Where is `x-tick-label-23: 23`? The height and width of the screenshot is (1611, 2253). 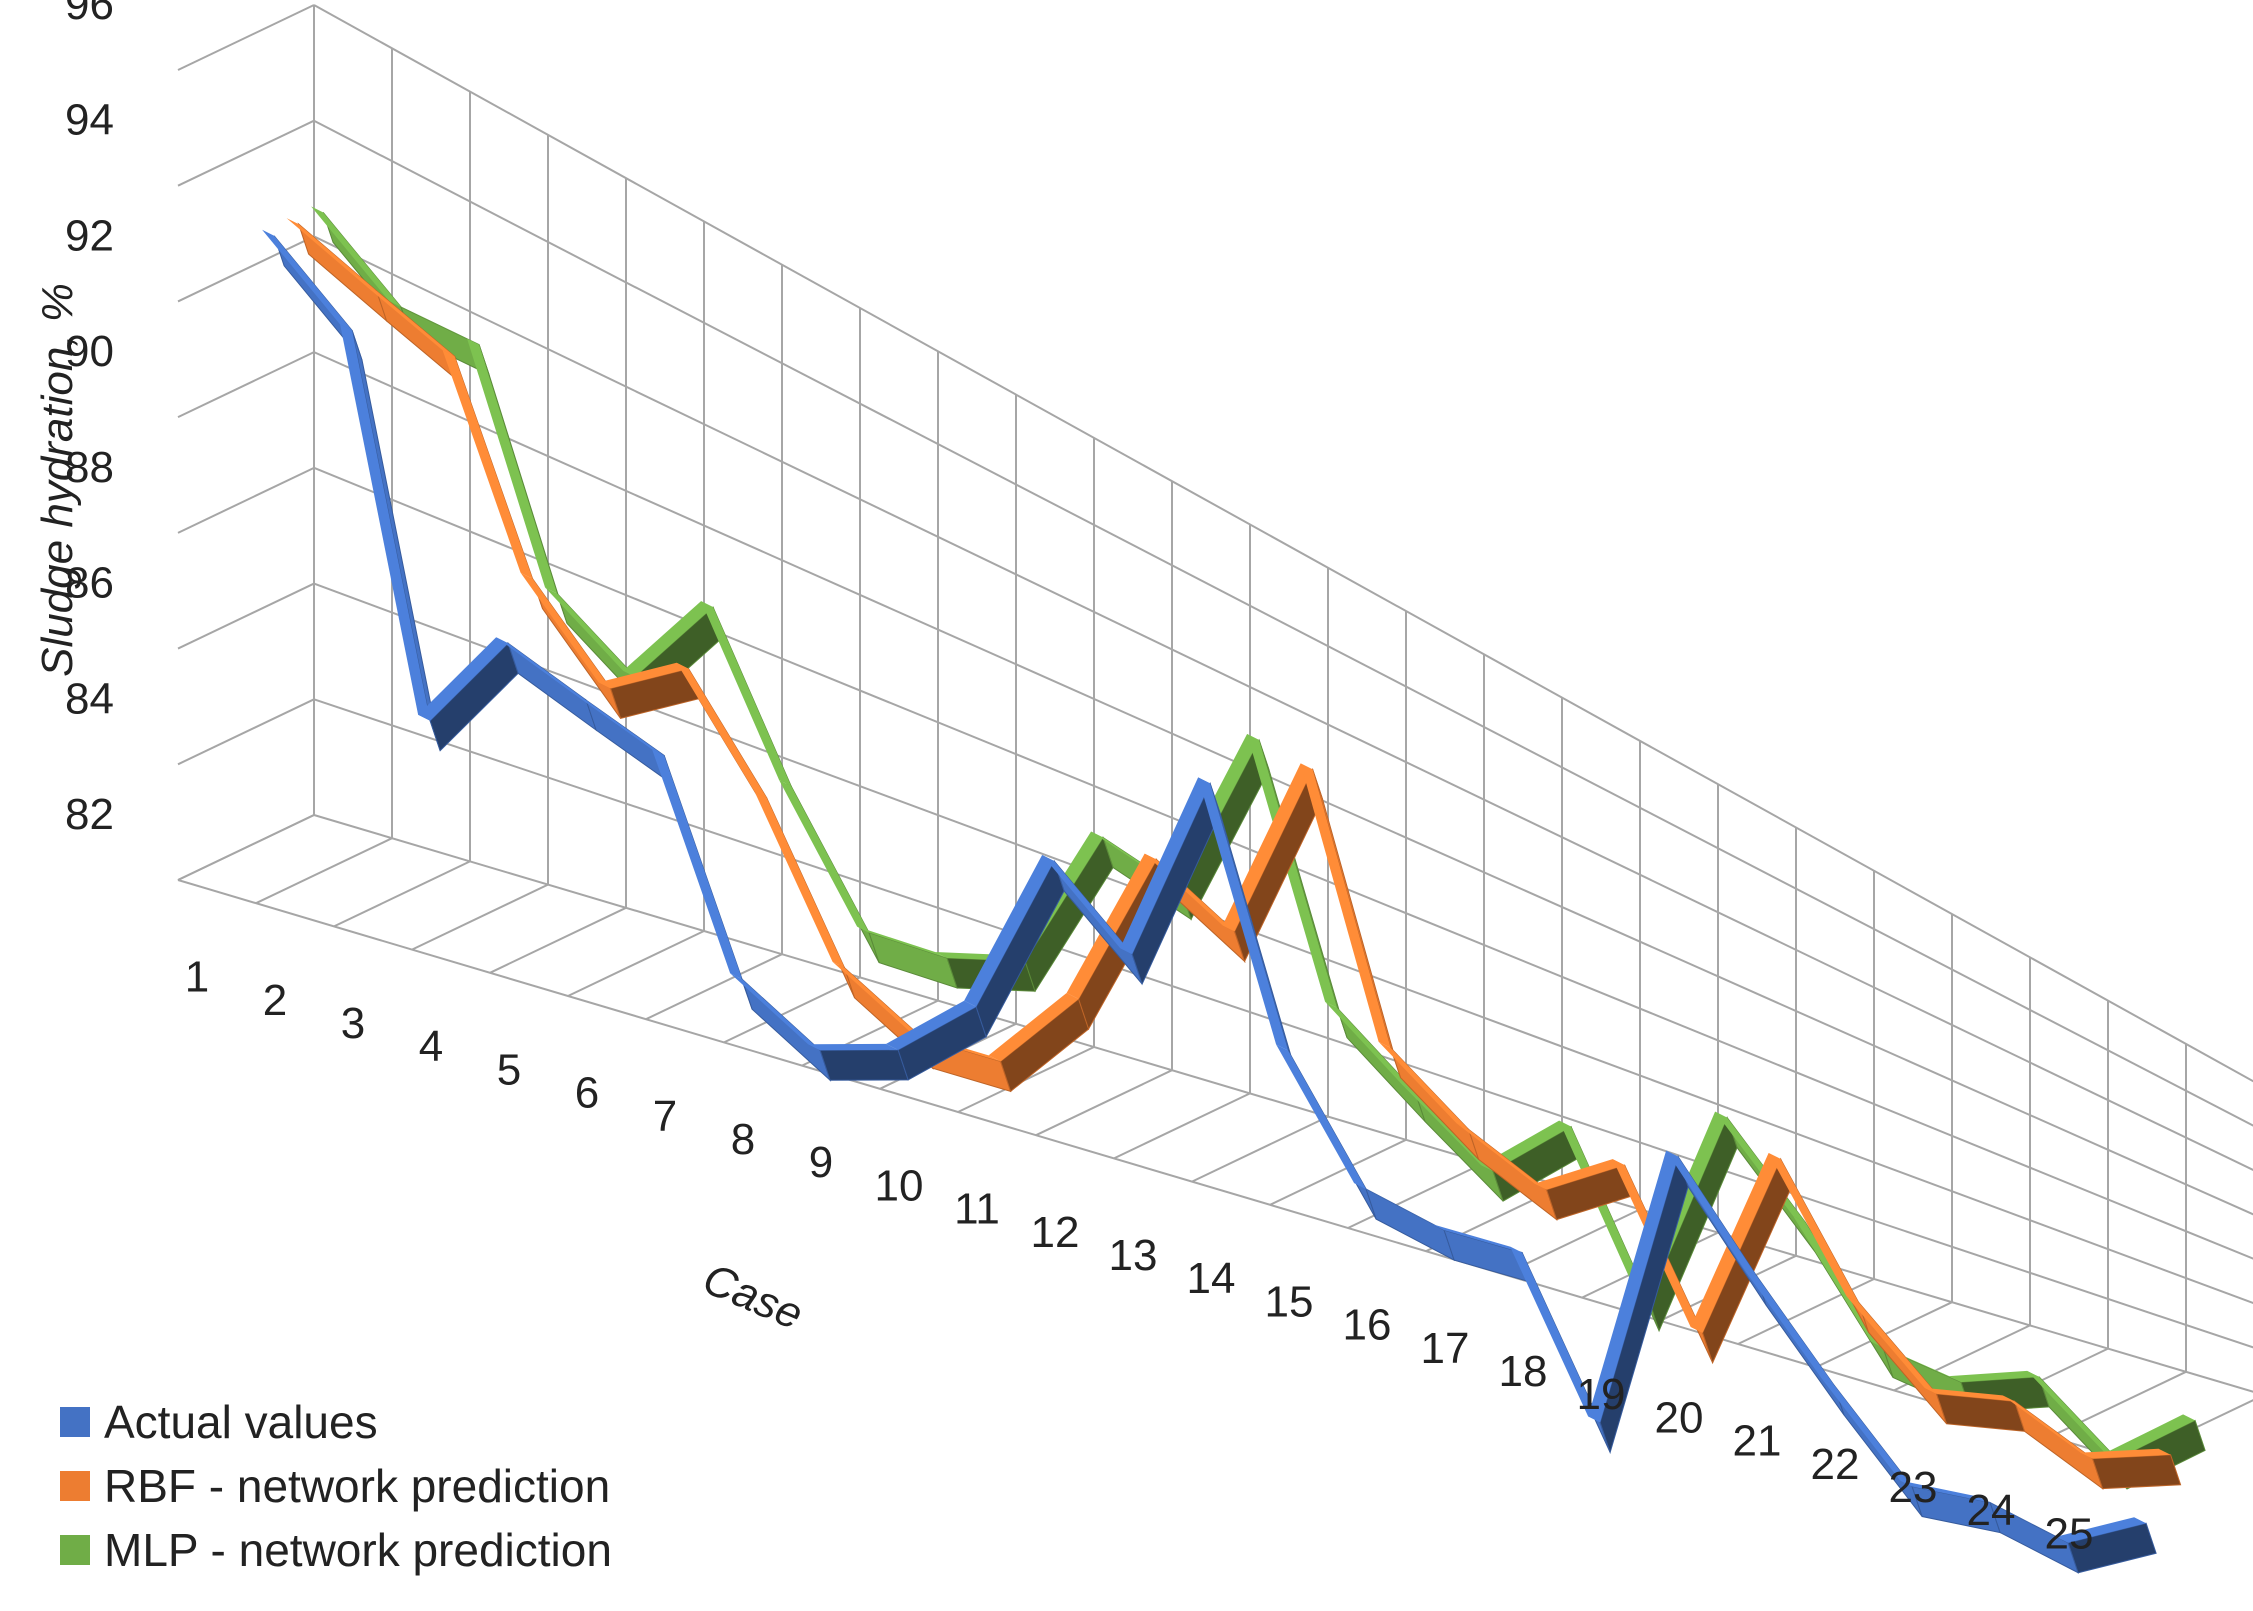
x-tick-label-23: 23 is located at coordinates (1913, 1487).